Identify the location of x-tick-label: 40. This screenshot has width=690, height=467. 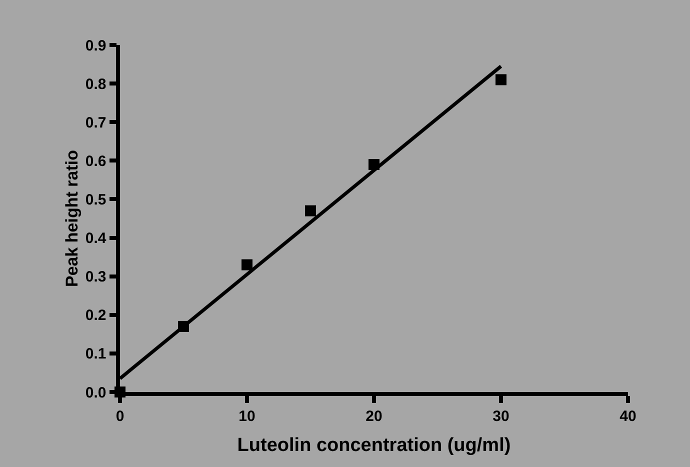
(628, 416).